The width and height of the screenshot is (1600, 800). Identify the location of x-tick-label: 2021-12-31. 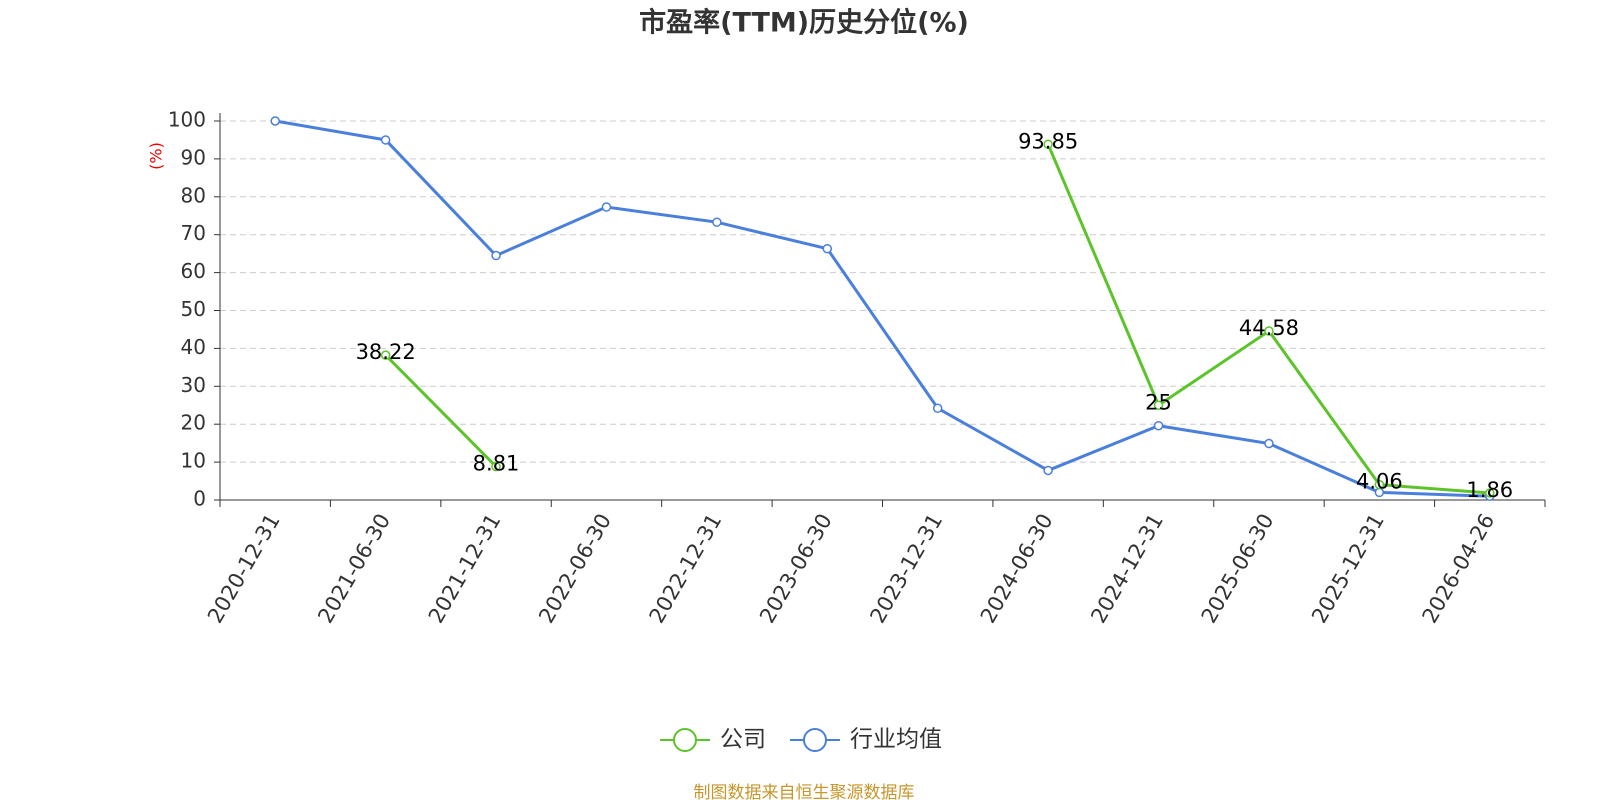
(465, 568).